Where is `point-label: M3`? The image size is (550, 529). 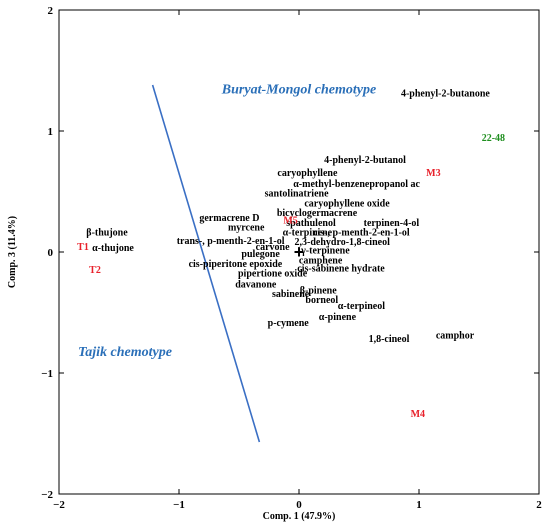
point-label: M3 is located at coordinates (433, 173).